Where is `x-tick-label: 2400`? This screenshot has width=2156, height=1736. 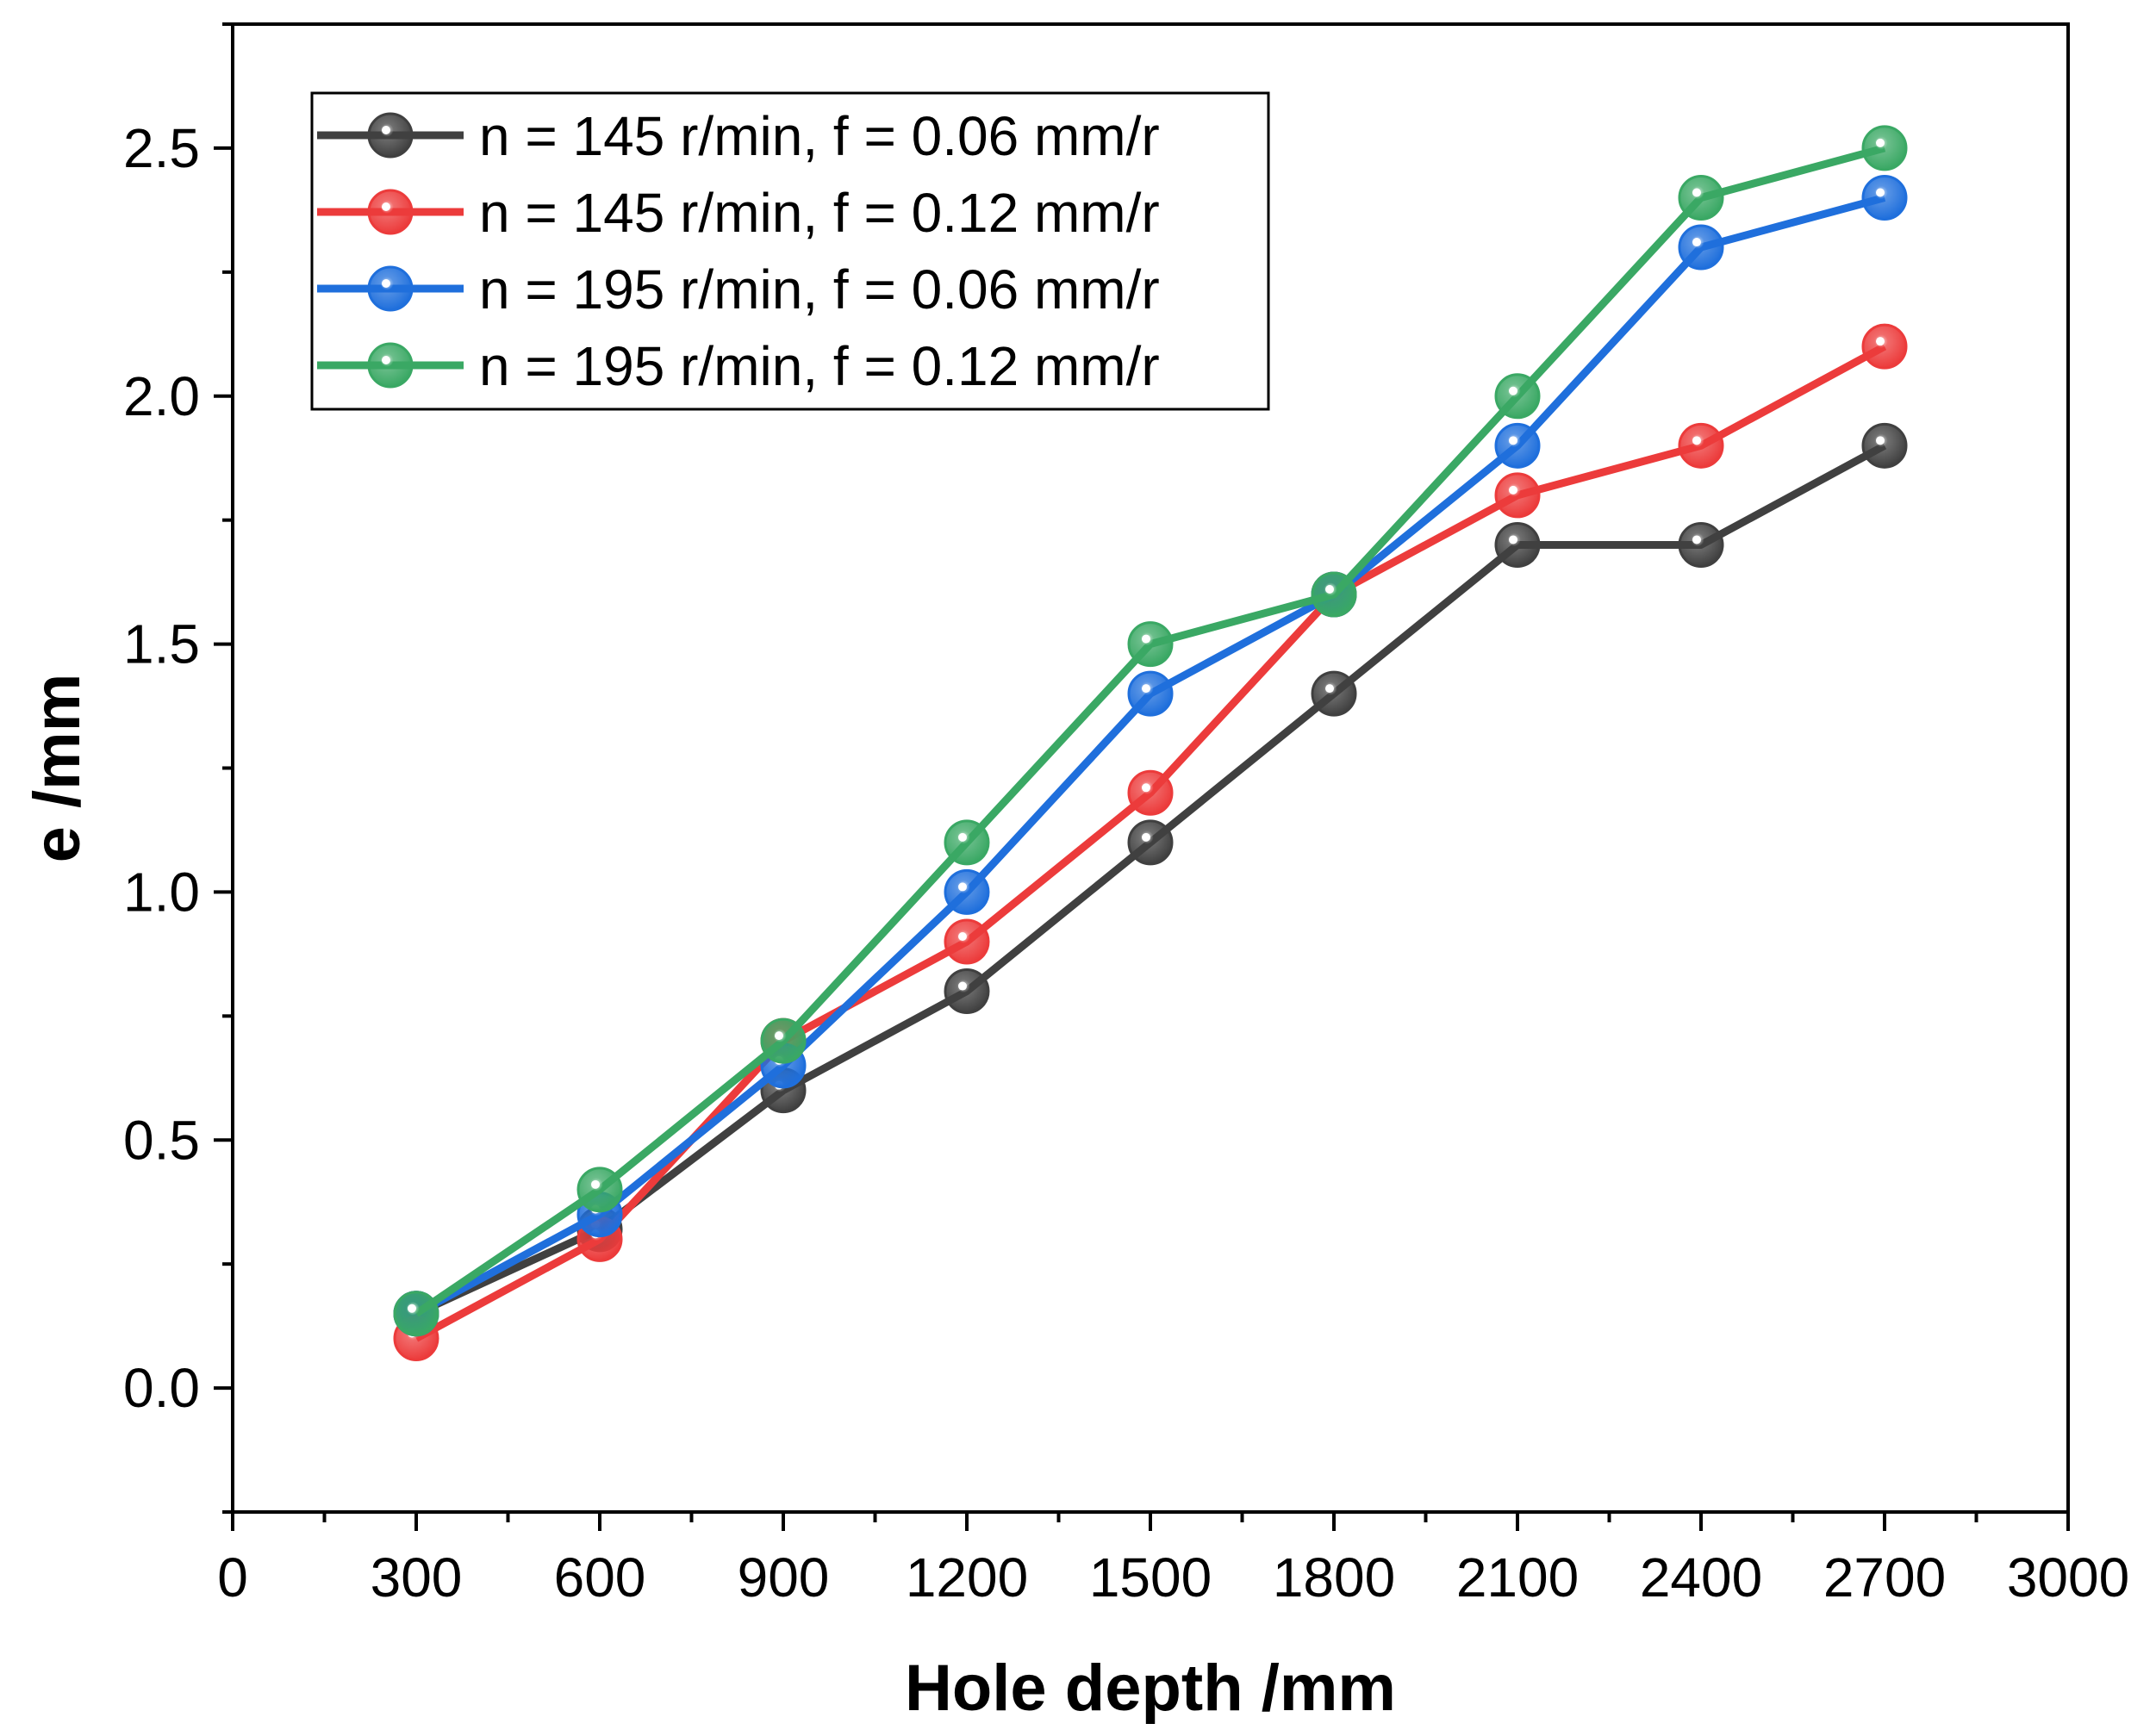
x-tick-label: 2400 is located at coordinates (1701, 1577).